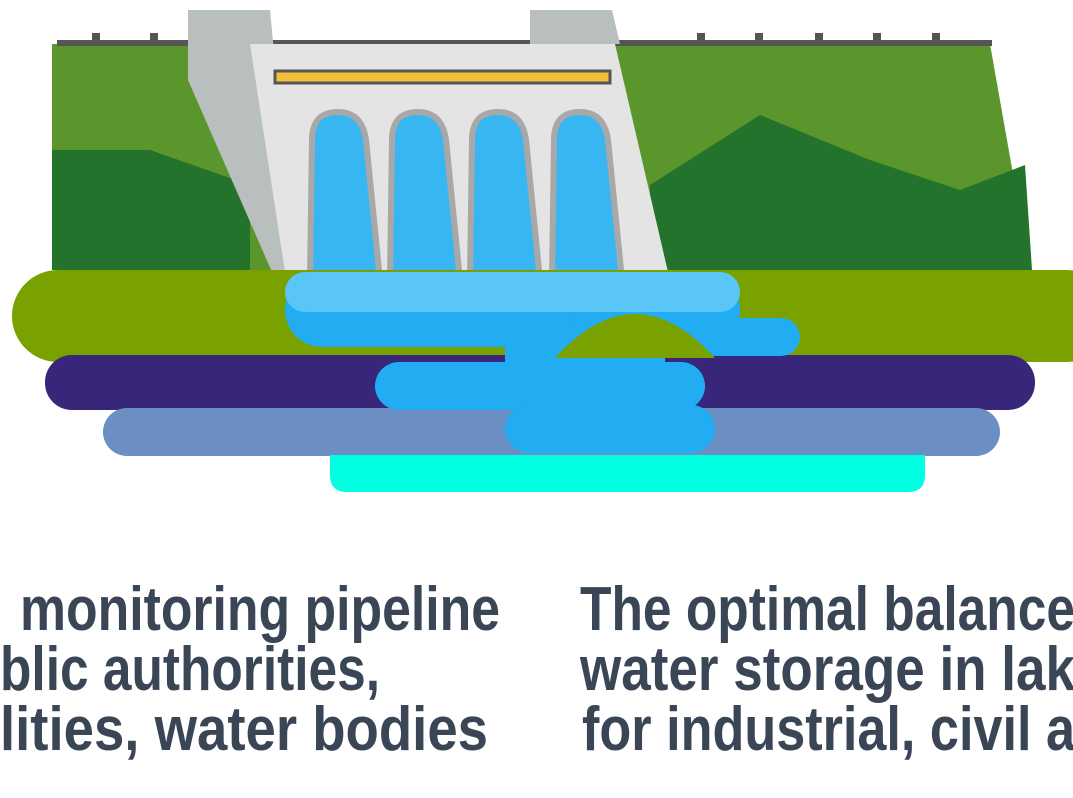 Image resolution: width=1073 pixels, height=798 pixels. What do you see at coordinates (516, 37) in the screenshot?
I see `crest-posts` at bounding box center [516, 37].